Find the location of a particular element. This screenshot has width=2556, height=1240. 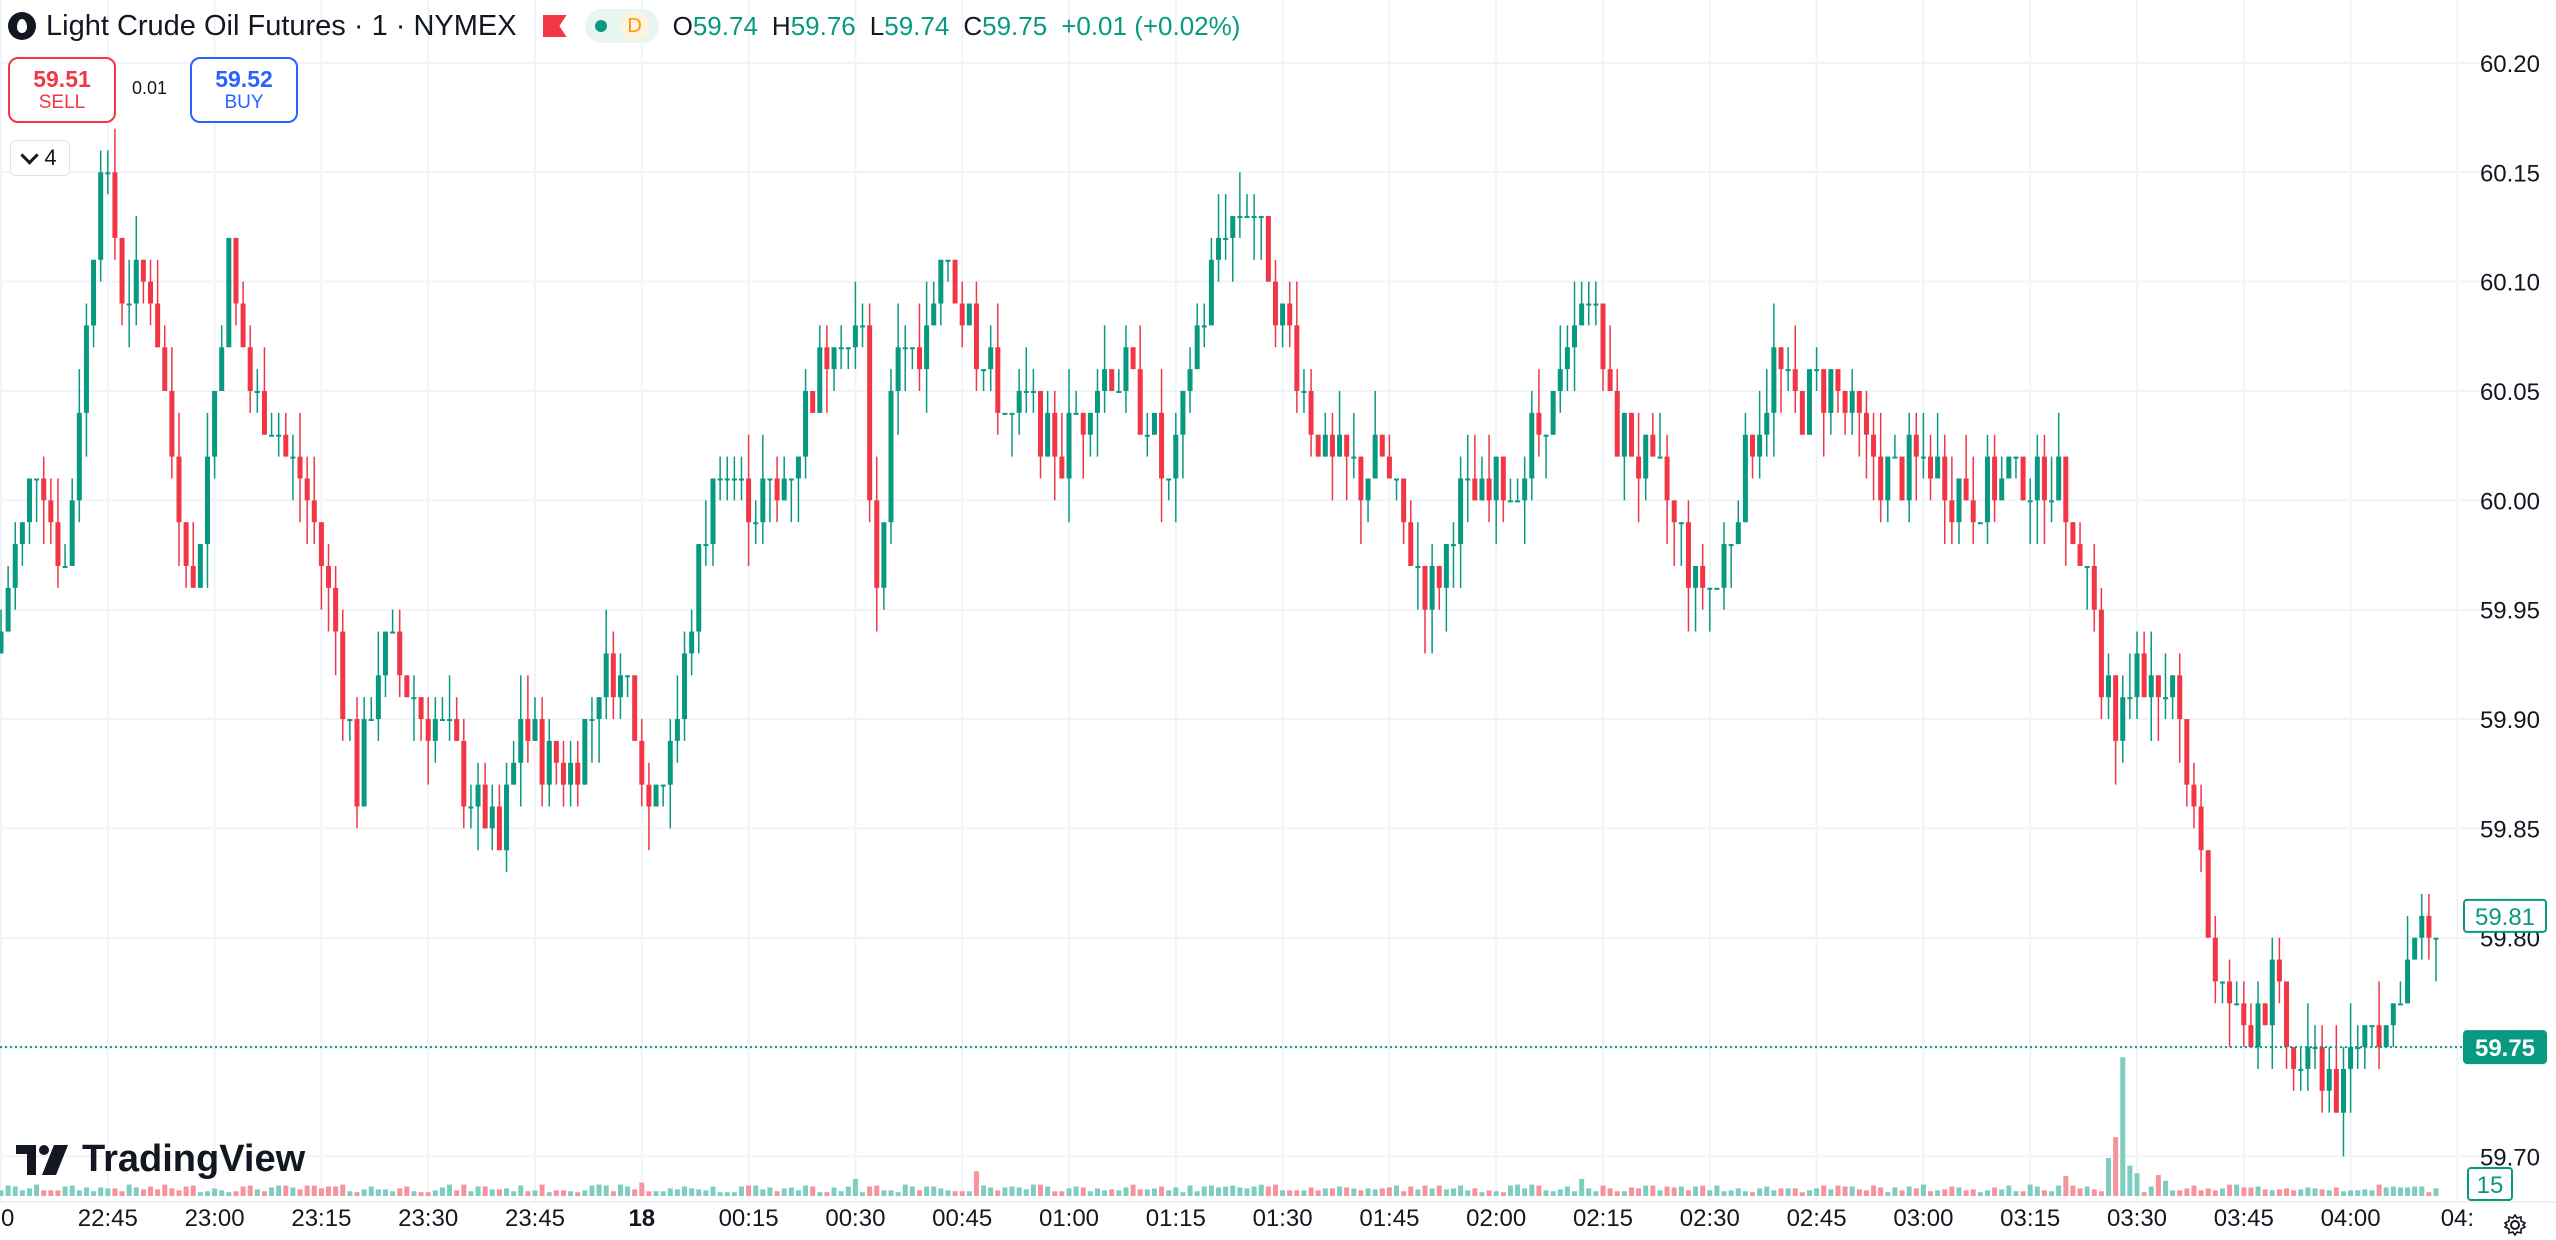

open-value: 59.74 is located at coordinates (725, 25).